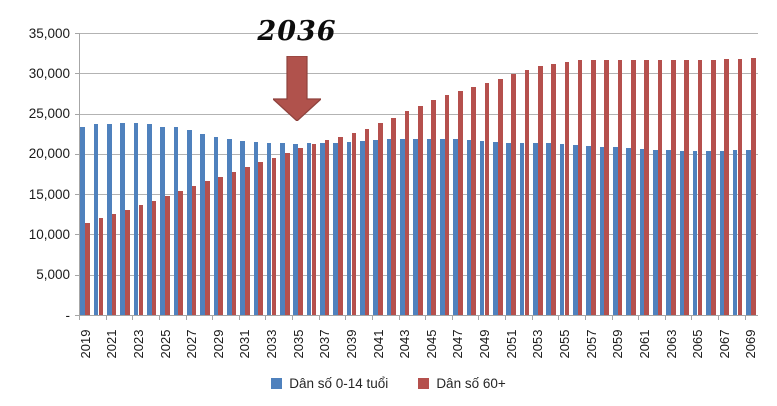  I want to click on x-axis-tick-label: 2051, so click(511, 344).